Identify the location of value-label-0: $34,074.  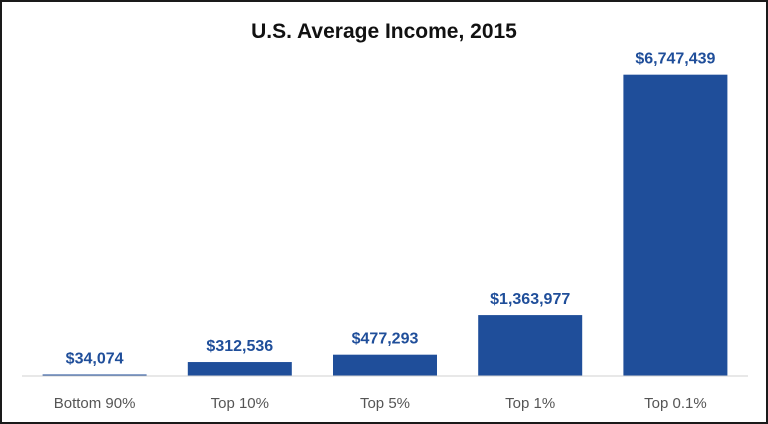
(95, 358).